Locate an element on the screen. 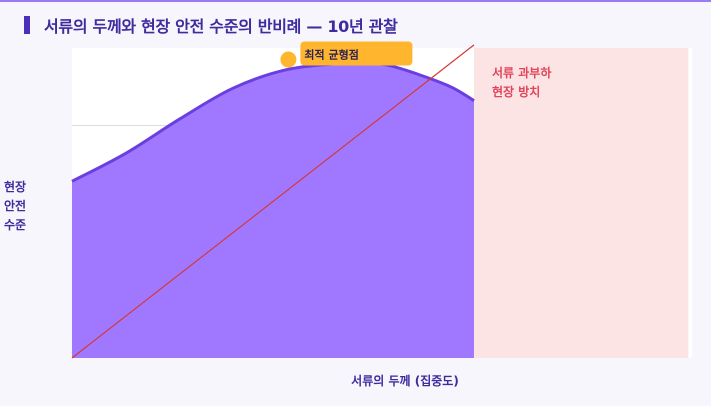 The image size is (711, 406). optimal-point-label: 최적 균형점 is located at coordinates (331, 55).